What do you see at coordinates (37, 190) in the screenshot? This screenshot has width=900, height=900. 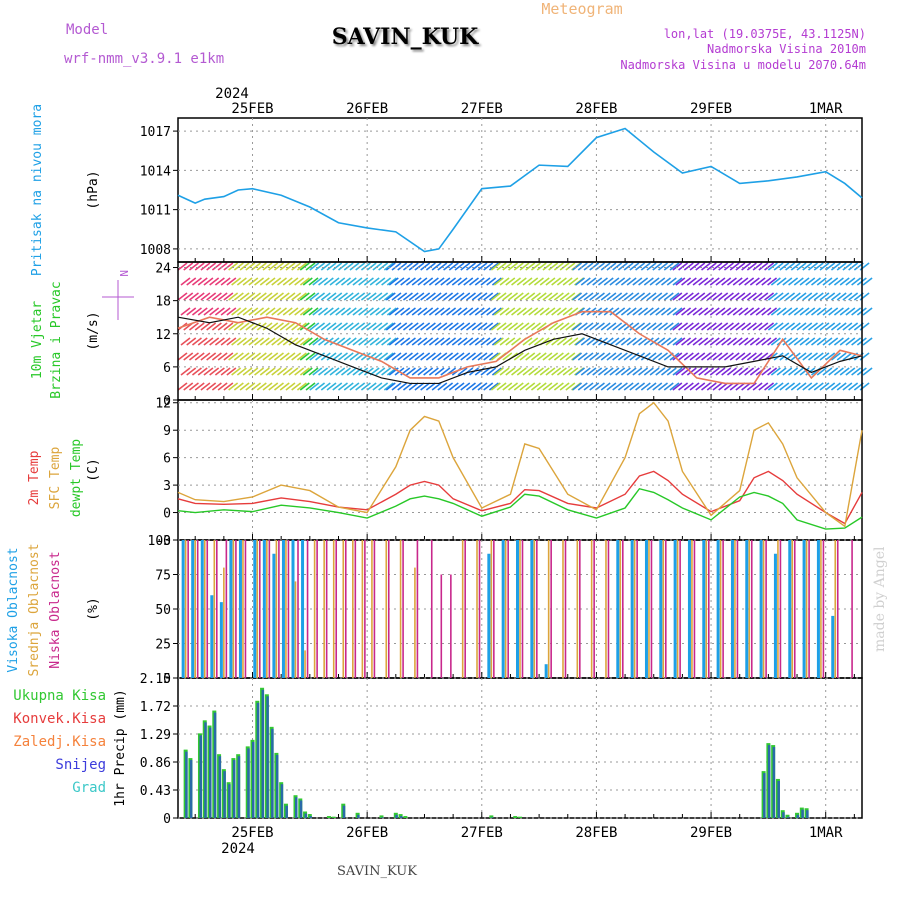 I see `y-axis-title-pressure: Pritisak na nivou mora` at bounding box center [37, 190].